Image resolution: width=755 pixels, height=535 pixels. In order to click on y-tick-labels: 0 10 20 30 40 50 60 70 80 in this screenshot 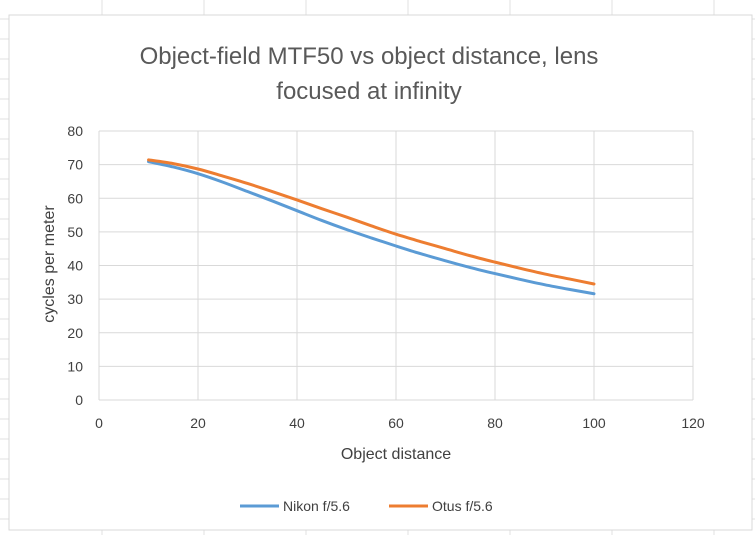, I will do `click(75, 265)`.